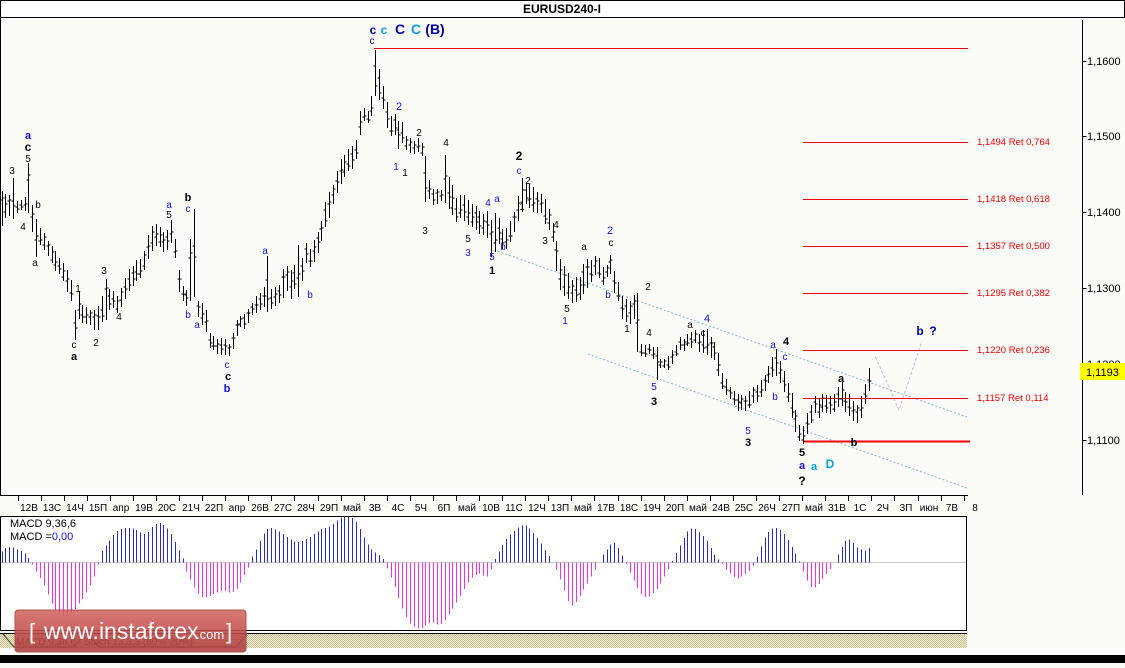 Image resolution: width=1125 pixels, height=668 pixels. Describe the element at coordinates (1013, 142) in the screenshot. I see `svg-text: 1,1494 Ret 0,764` at that location.